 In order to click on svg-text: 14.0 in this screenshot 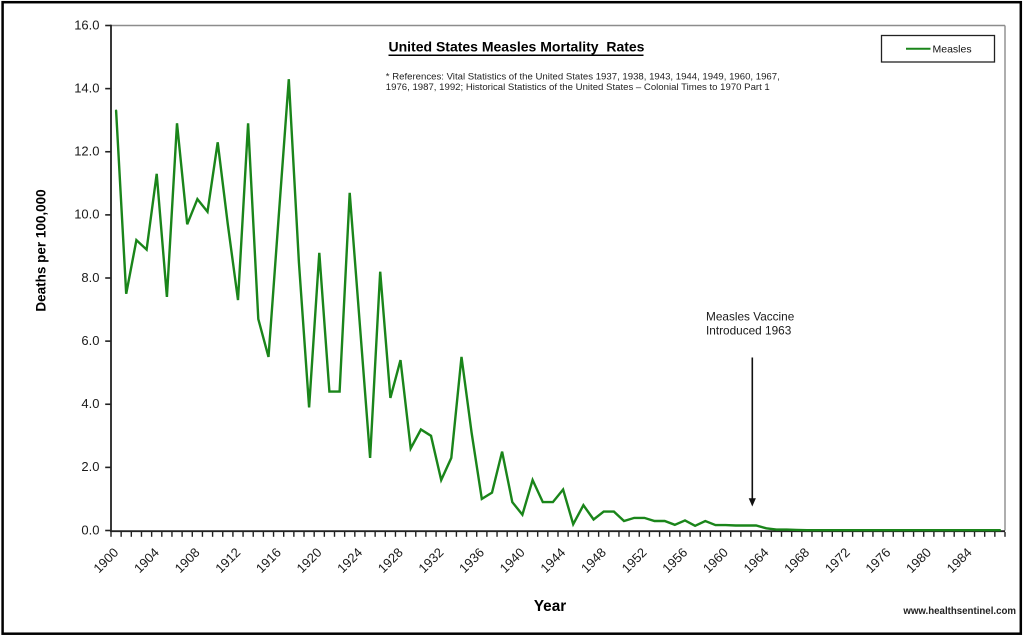, I will do `click(86, 87)`.